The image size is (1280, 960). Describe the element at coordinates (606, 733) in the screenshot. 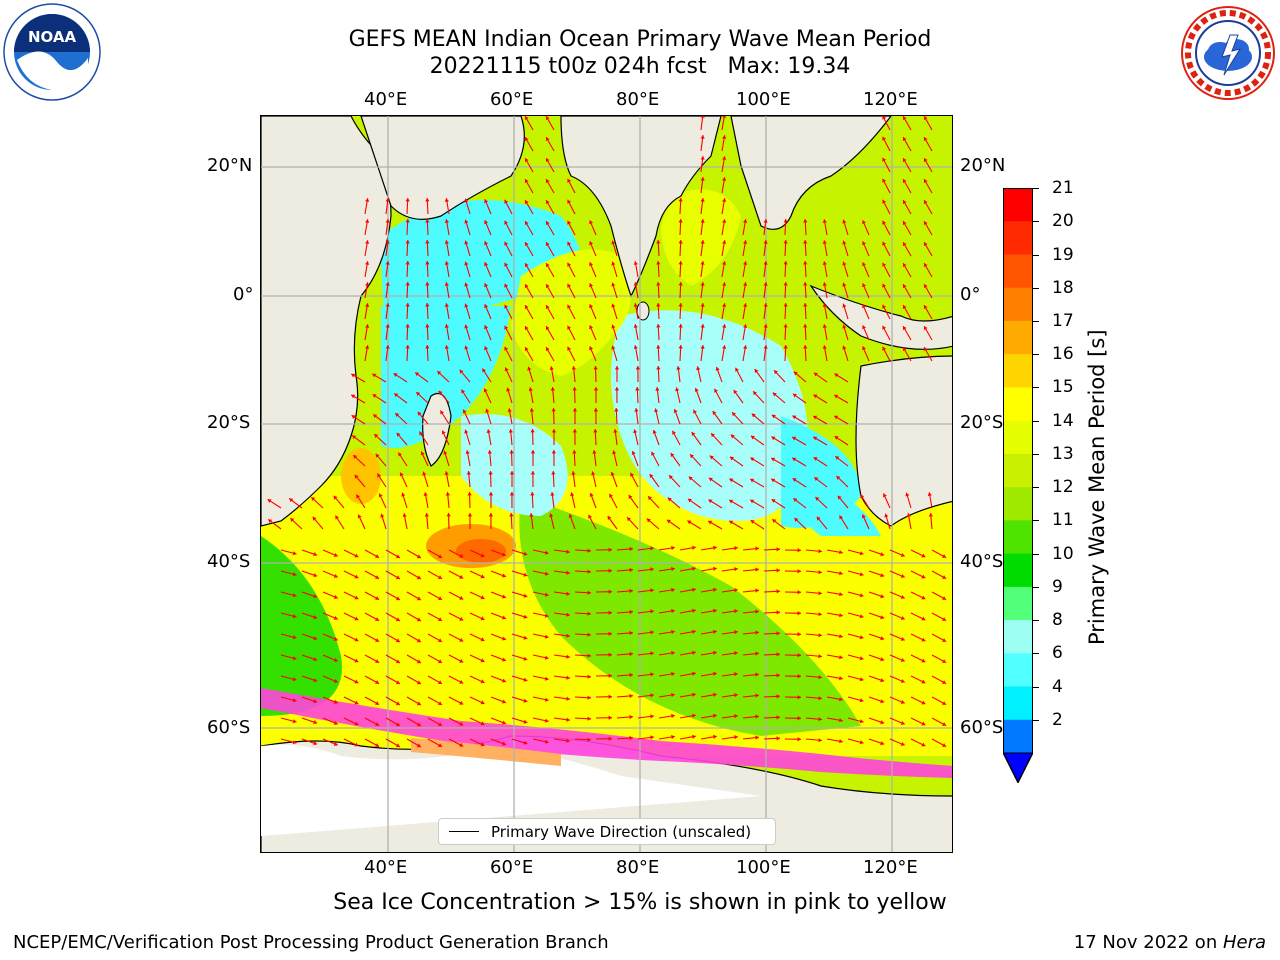

I see `sea-ice-band` at that location.